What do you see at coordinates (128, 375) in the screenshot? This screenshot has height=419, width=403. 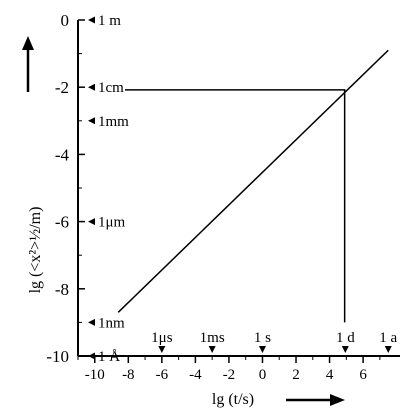 I see `x-tick-label: -8` at bounding box center [128, 375].